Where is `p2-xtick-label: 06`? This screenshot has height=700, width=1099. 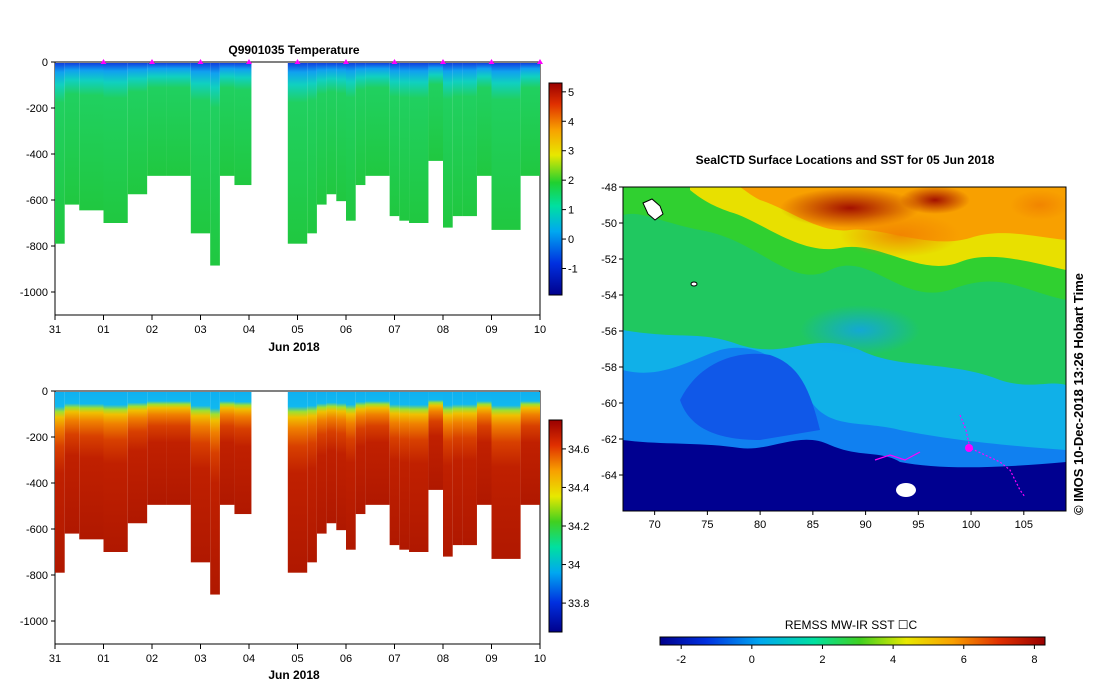
p2-xtick-label: 06 is located at coordinates (346, 659).